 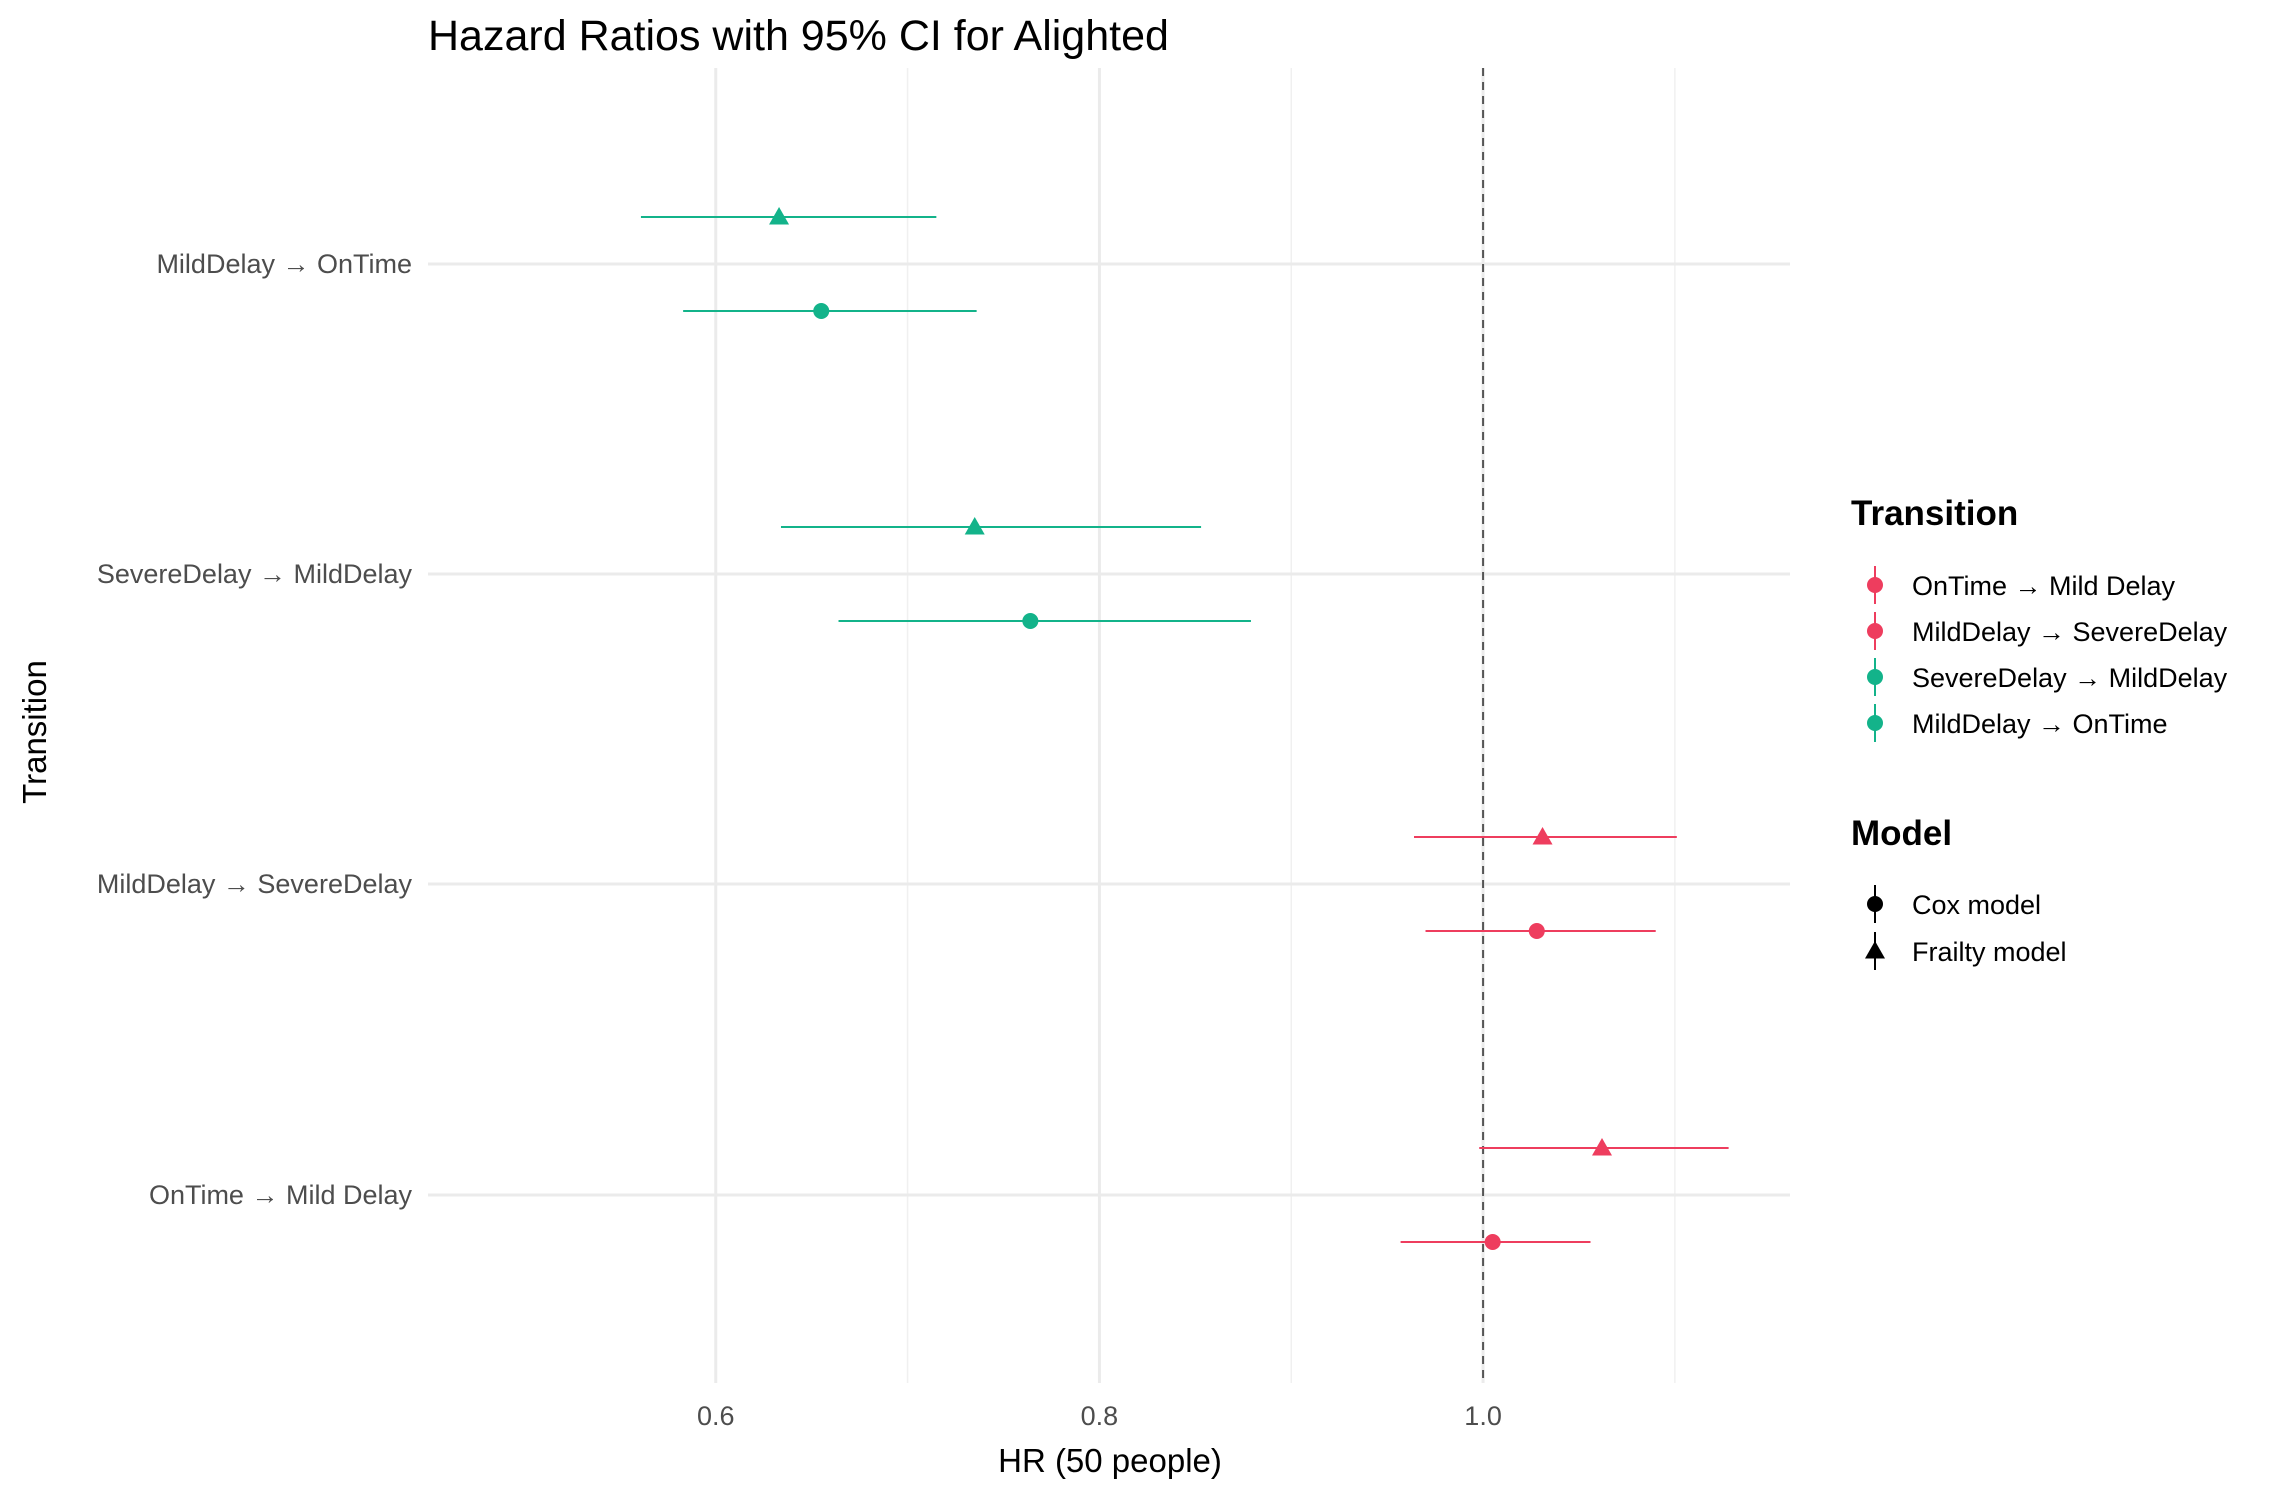 I want to click on x-tick-label: 0.8, so click(x=1100, y=1416).